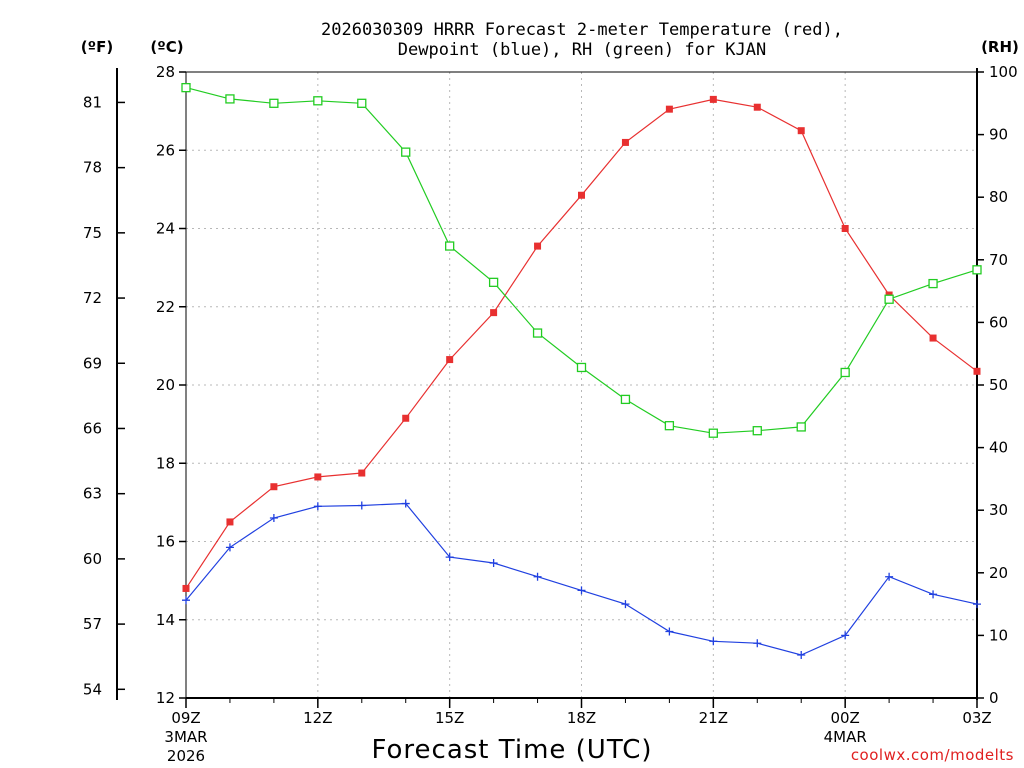 Image resolution: width=1024 pixels, height=768 pixels. Describe the element at coordinates (165, 463) in the screenshot. I see `celsius-tick-label-3: 18` at that location.